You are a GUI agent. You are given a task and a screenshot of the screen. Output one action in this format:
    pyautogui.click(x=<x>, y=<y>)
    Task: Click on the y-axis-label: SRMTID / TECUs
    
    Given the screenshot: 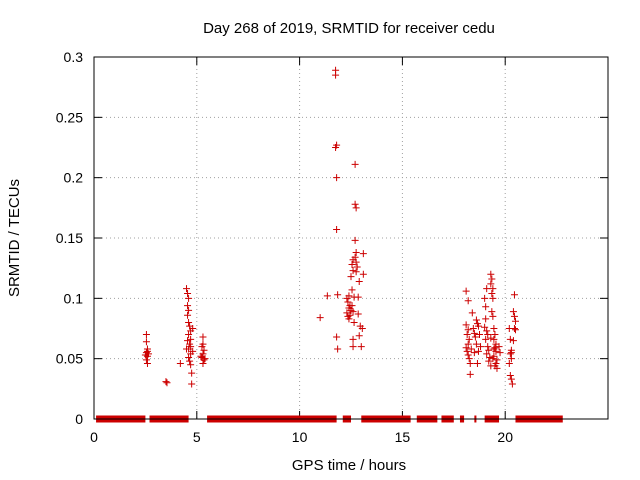 What is the action you would take?
    pyautogui.click(x=14, y=238)
    